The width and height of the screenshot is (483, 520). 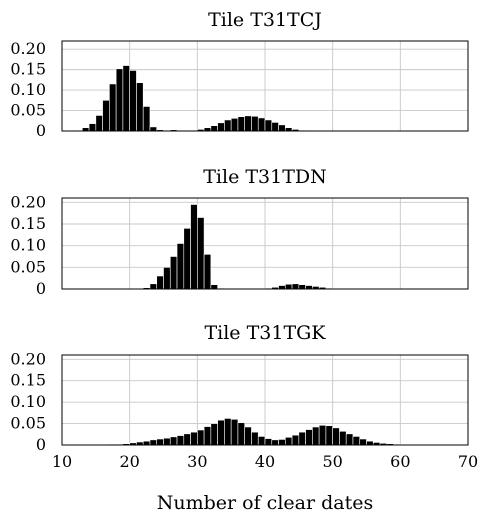 I want to click on panel-title: Tile T31TGK, so click(x=265, y=333).